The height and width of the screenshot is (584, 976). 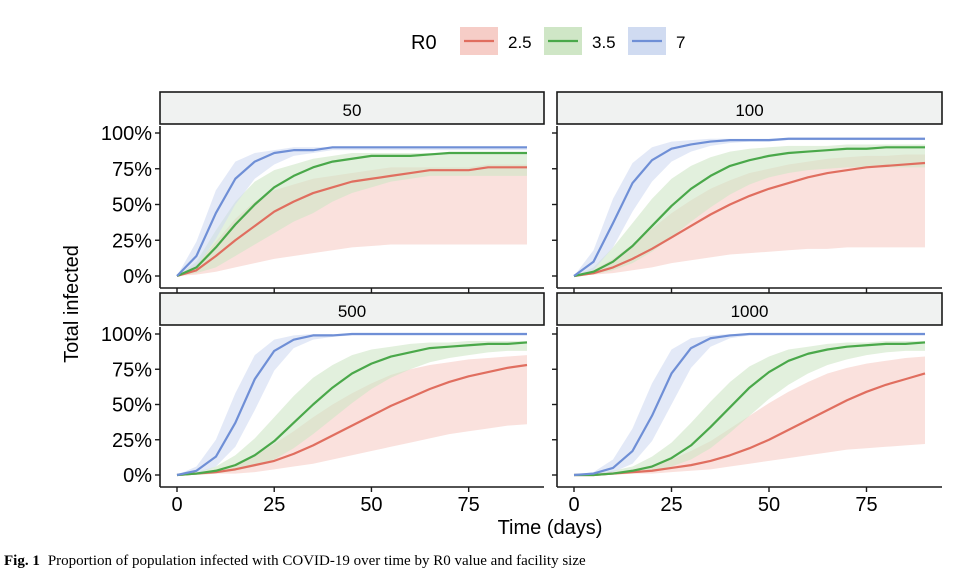 What do you see at coordinates (72, 304) in the screenshot?
I see `y-axis-title: Total infected` at bounding box center [72, 304].